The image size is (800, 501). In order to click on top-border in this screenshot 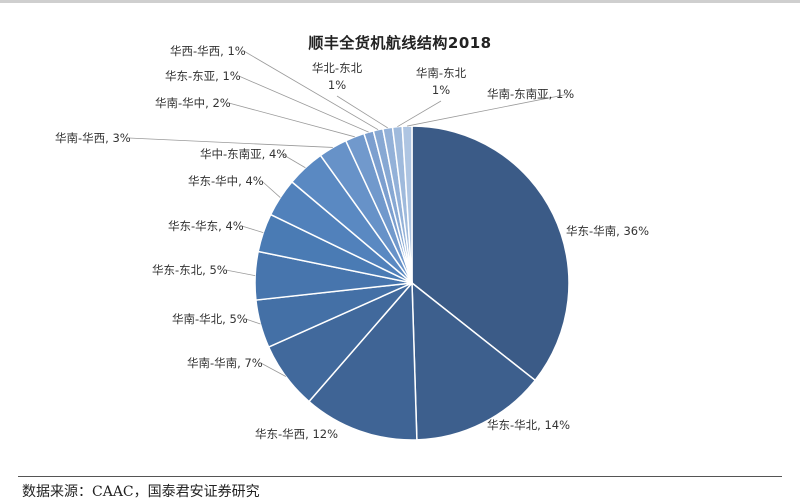, I will do `click(400, 1)`.